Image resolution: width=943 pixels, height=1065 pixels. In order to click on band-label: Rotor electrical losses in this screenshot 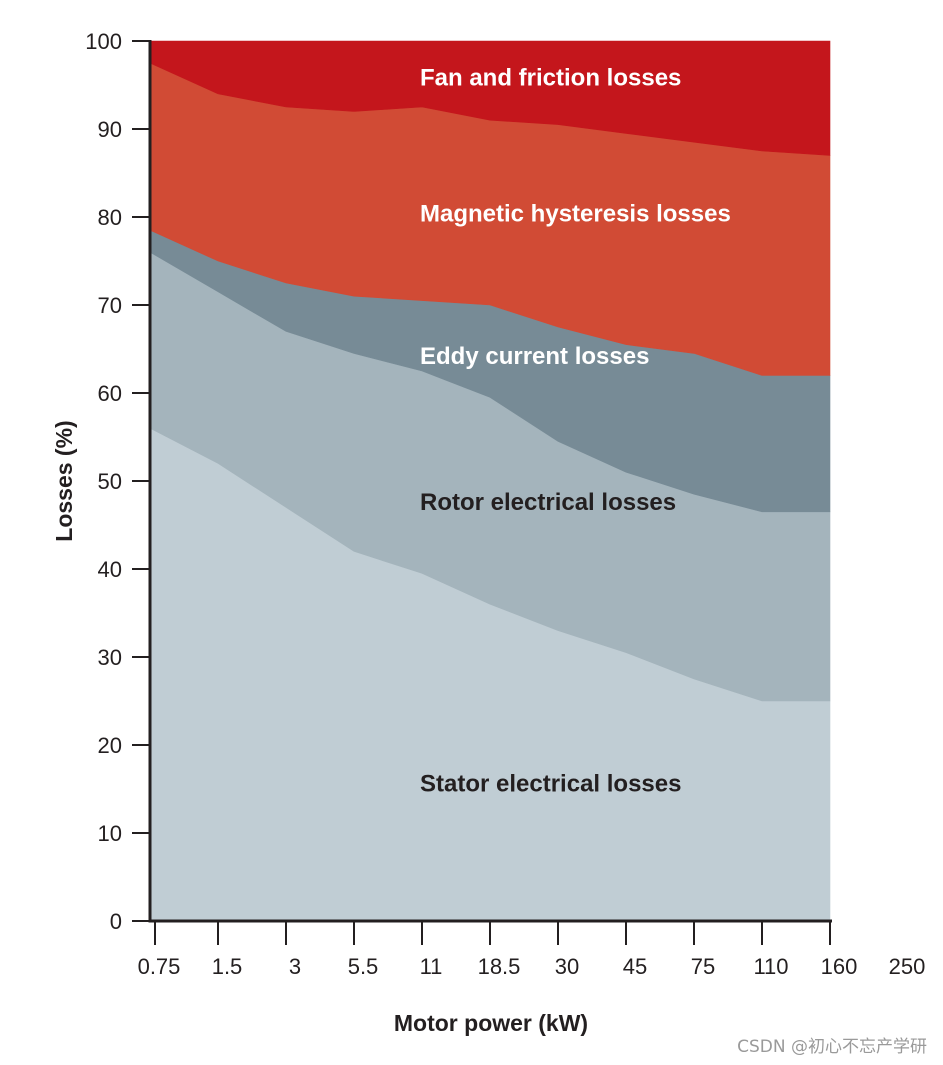, I will do `click(548, 502)`.